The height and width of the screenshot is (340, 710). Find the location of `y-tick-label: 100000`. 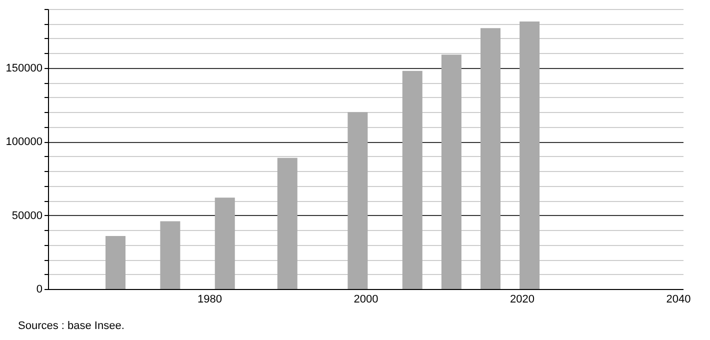

y-tick-label: 100000 is located at coordinates (24, 142).